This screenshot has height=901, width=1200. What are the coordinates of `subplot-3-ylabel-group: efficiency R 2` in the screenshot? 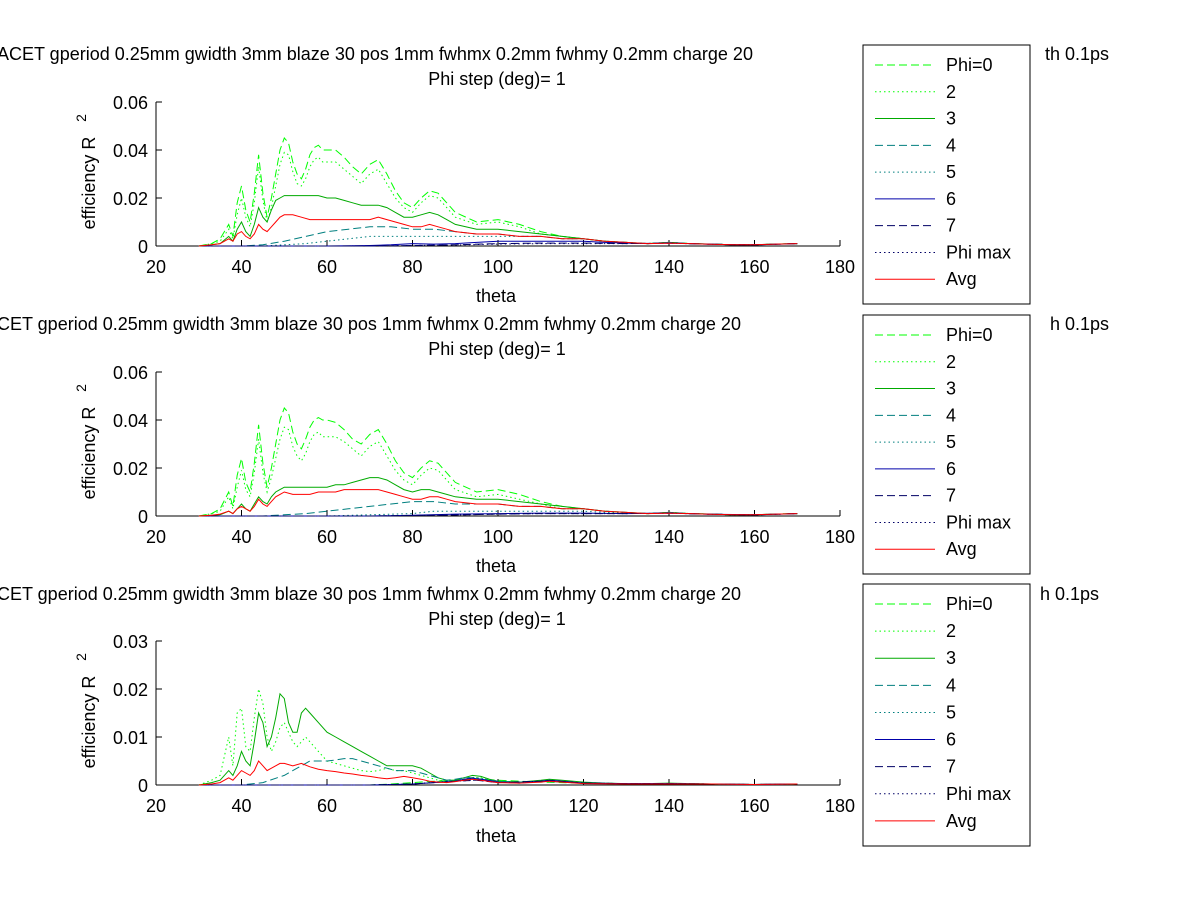 It's located at (86, 710).